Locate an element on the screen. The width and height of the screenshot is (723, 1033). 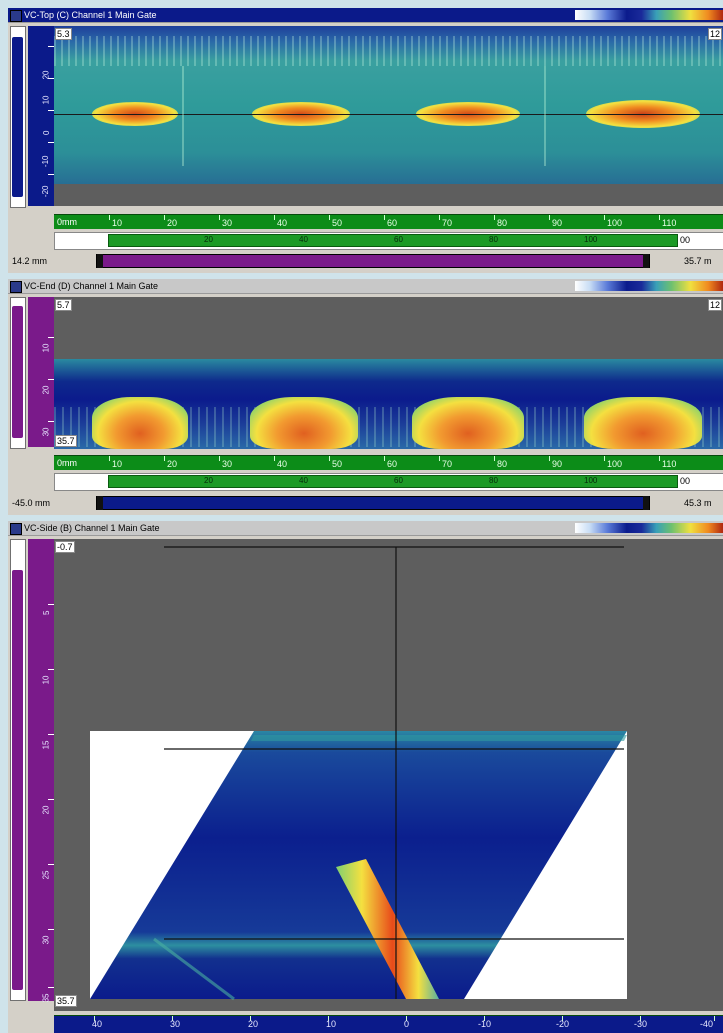
vc-side-vertical-ruler: 5 10 15 20 25 30 35 is located at coordinates (41, 771).